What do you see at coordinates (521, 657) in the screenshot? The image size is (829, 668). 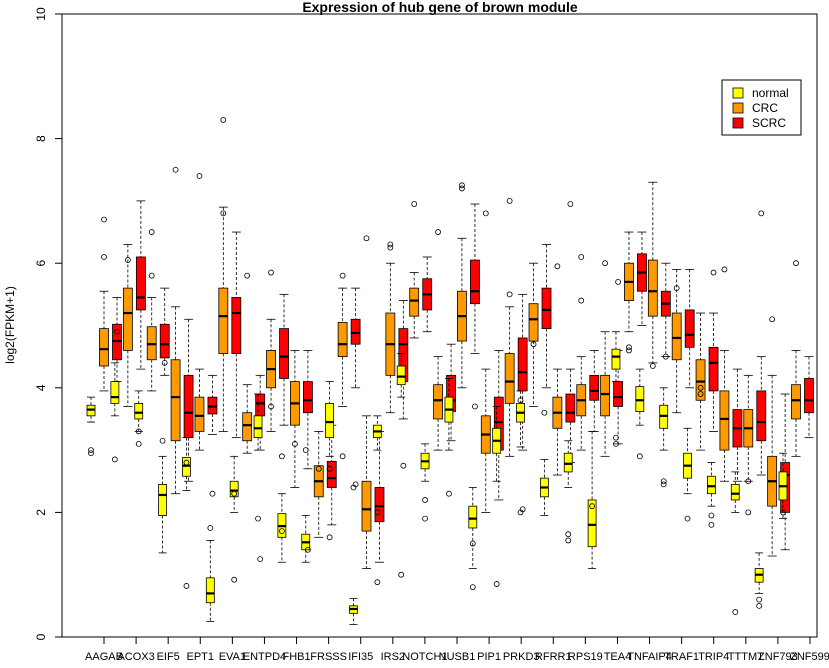 I see `x-tick-label: PRKD3` at bounding box center [521, 657].